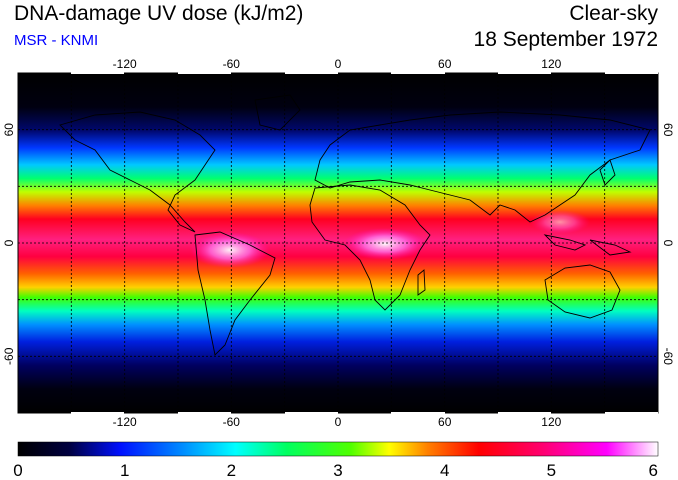 The height and width of the screenshot is (480, 678). I want to click on map-date: 18 September 1972, so click(565, 39).